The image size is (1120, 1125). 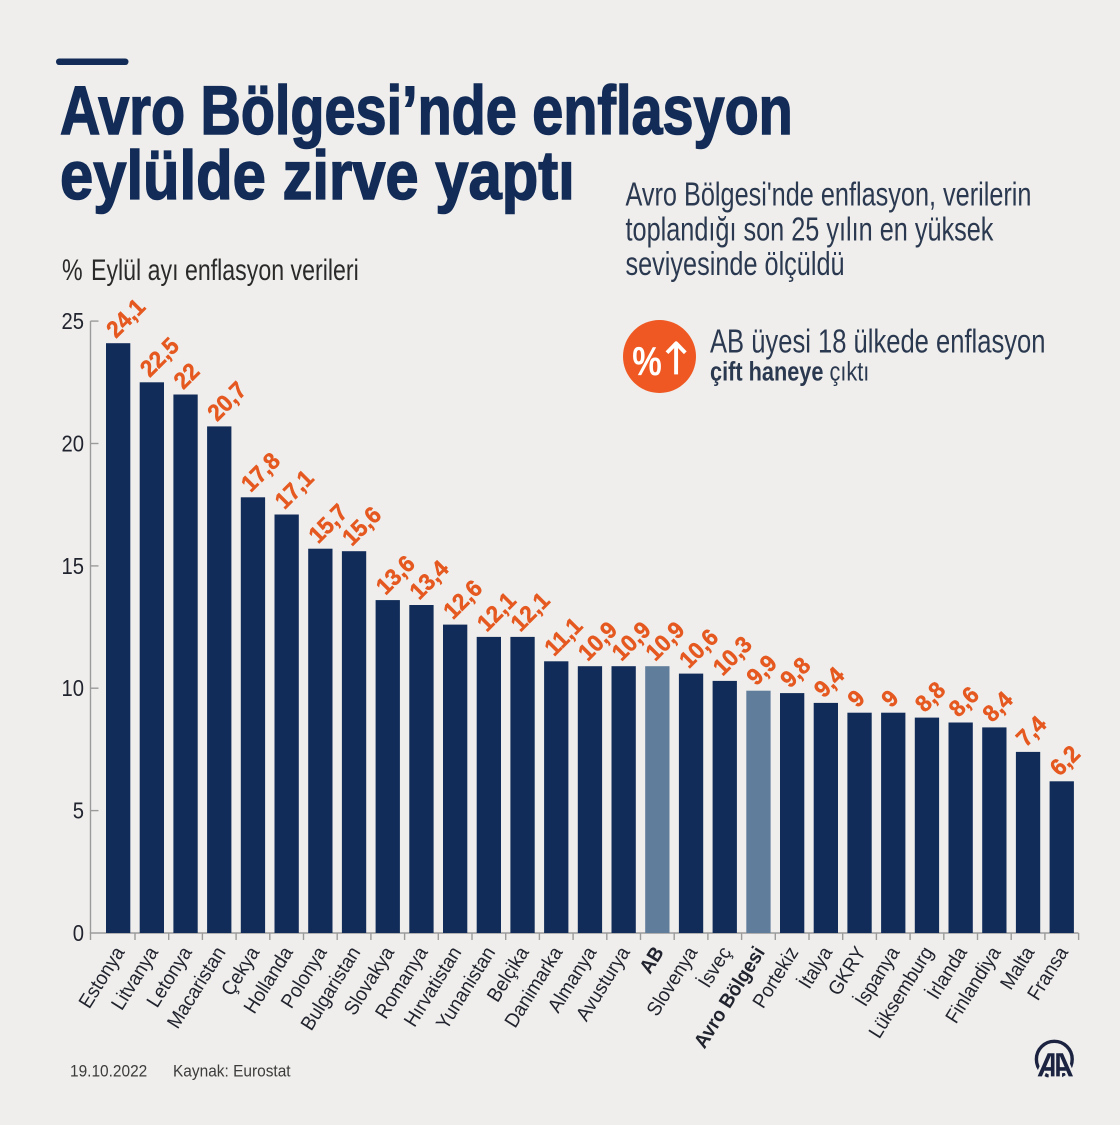 I want to click on svg-text: eylülde zirve yaptı, so click(x=317, y=175).